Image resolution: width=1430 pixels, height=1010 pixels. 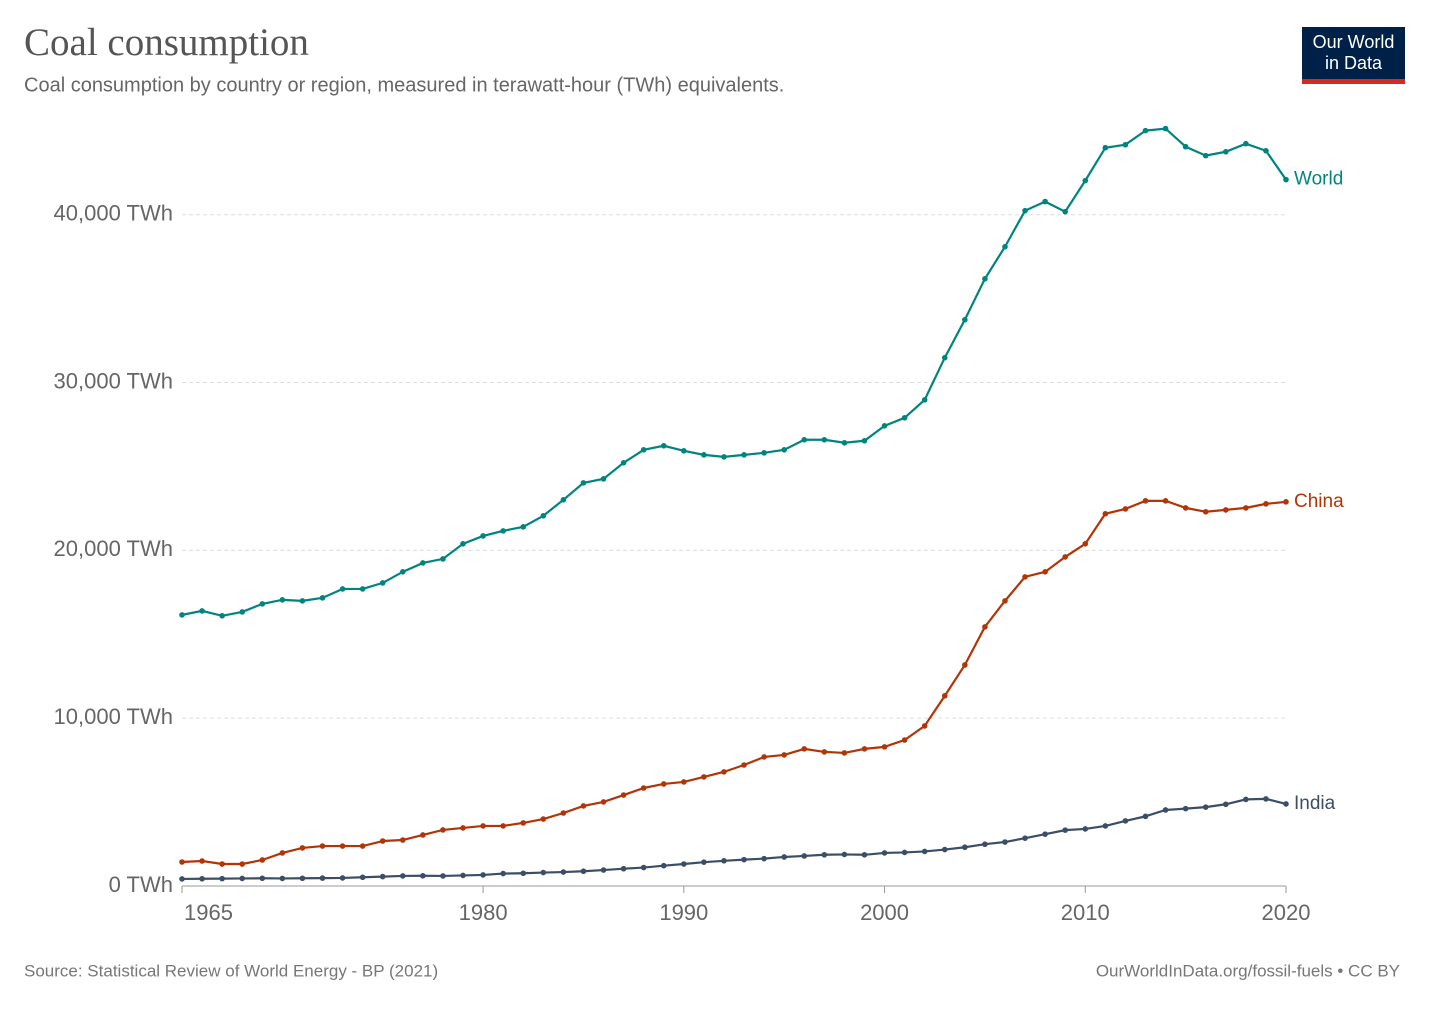 I want to click on y-tick-label: 0 TWh, so click(x=141, y=884).